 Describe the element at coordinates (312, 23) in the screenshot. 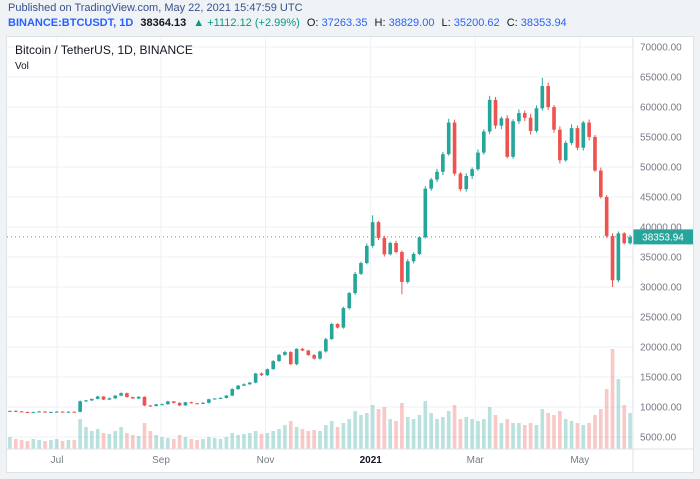

I see `open-label: O:` at that location.